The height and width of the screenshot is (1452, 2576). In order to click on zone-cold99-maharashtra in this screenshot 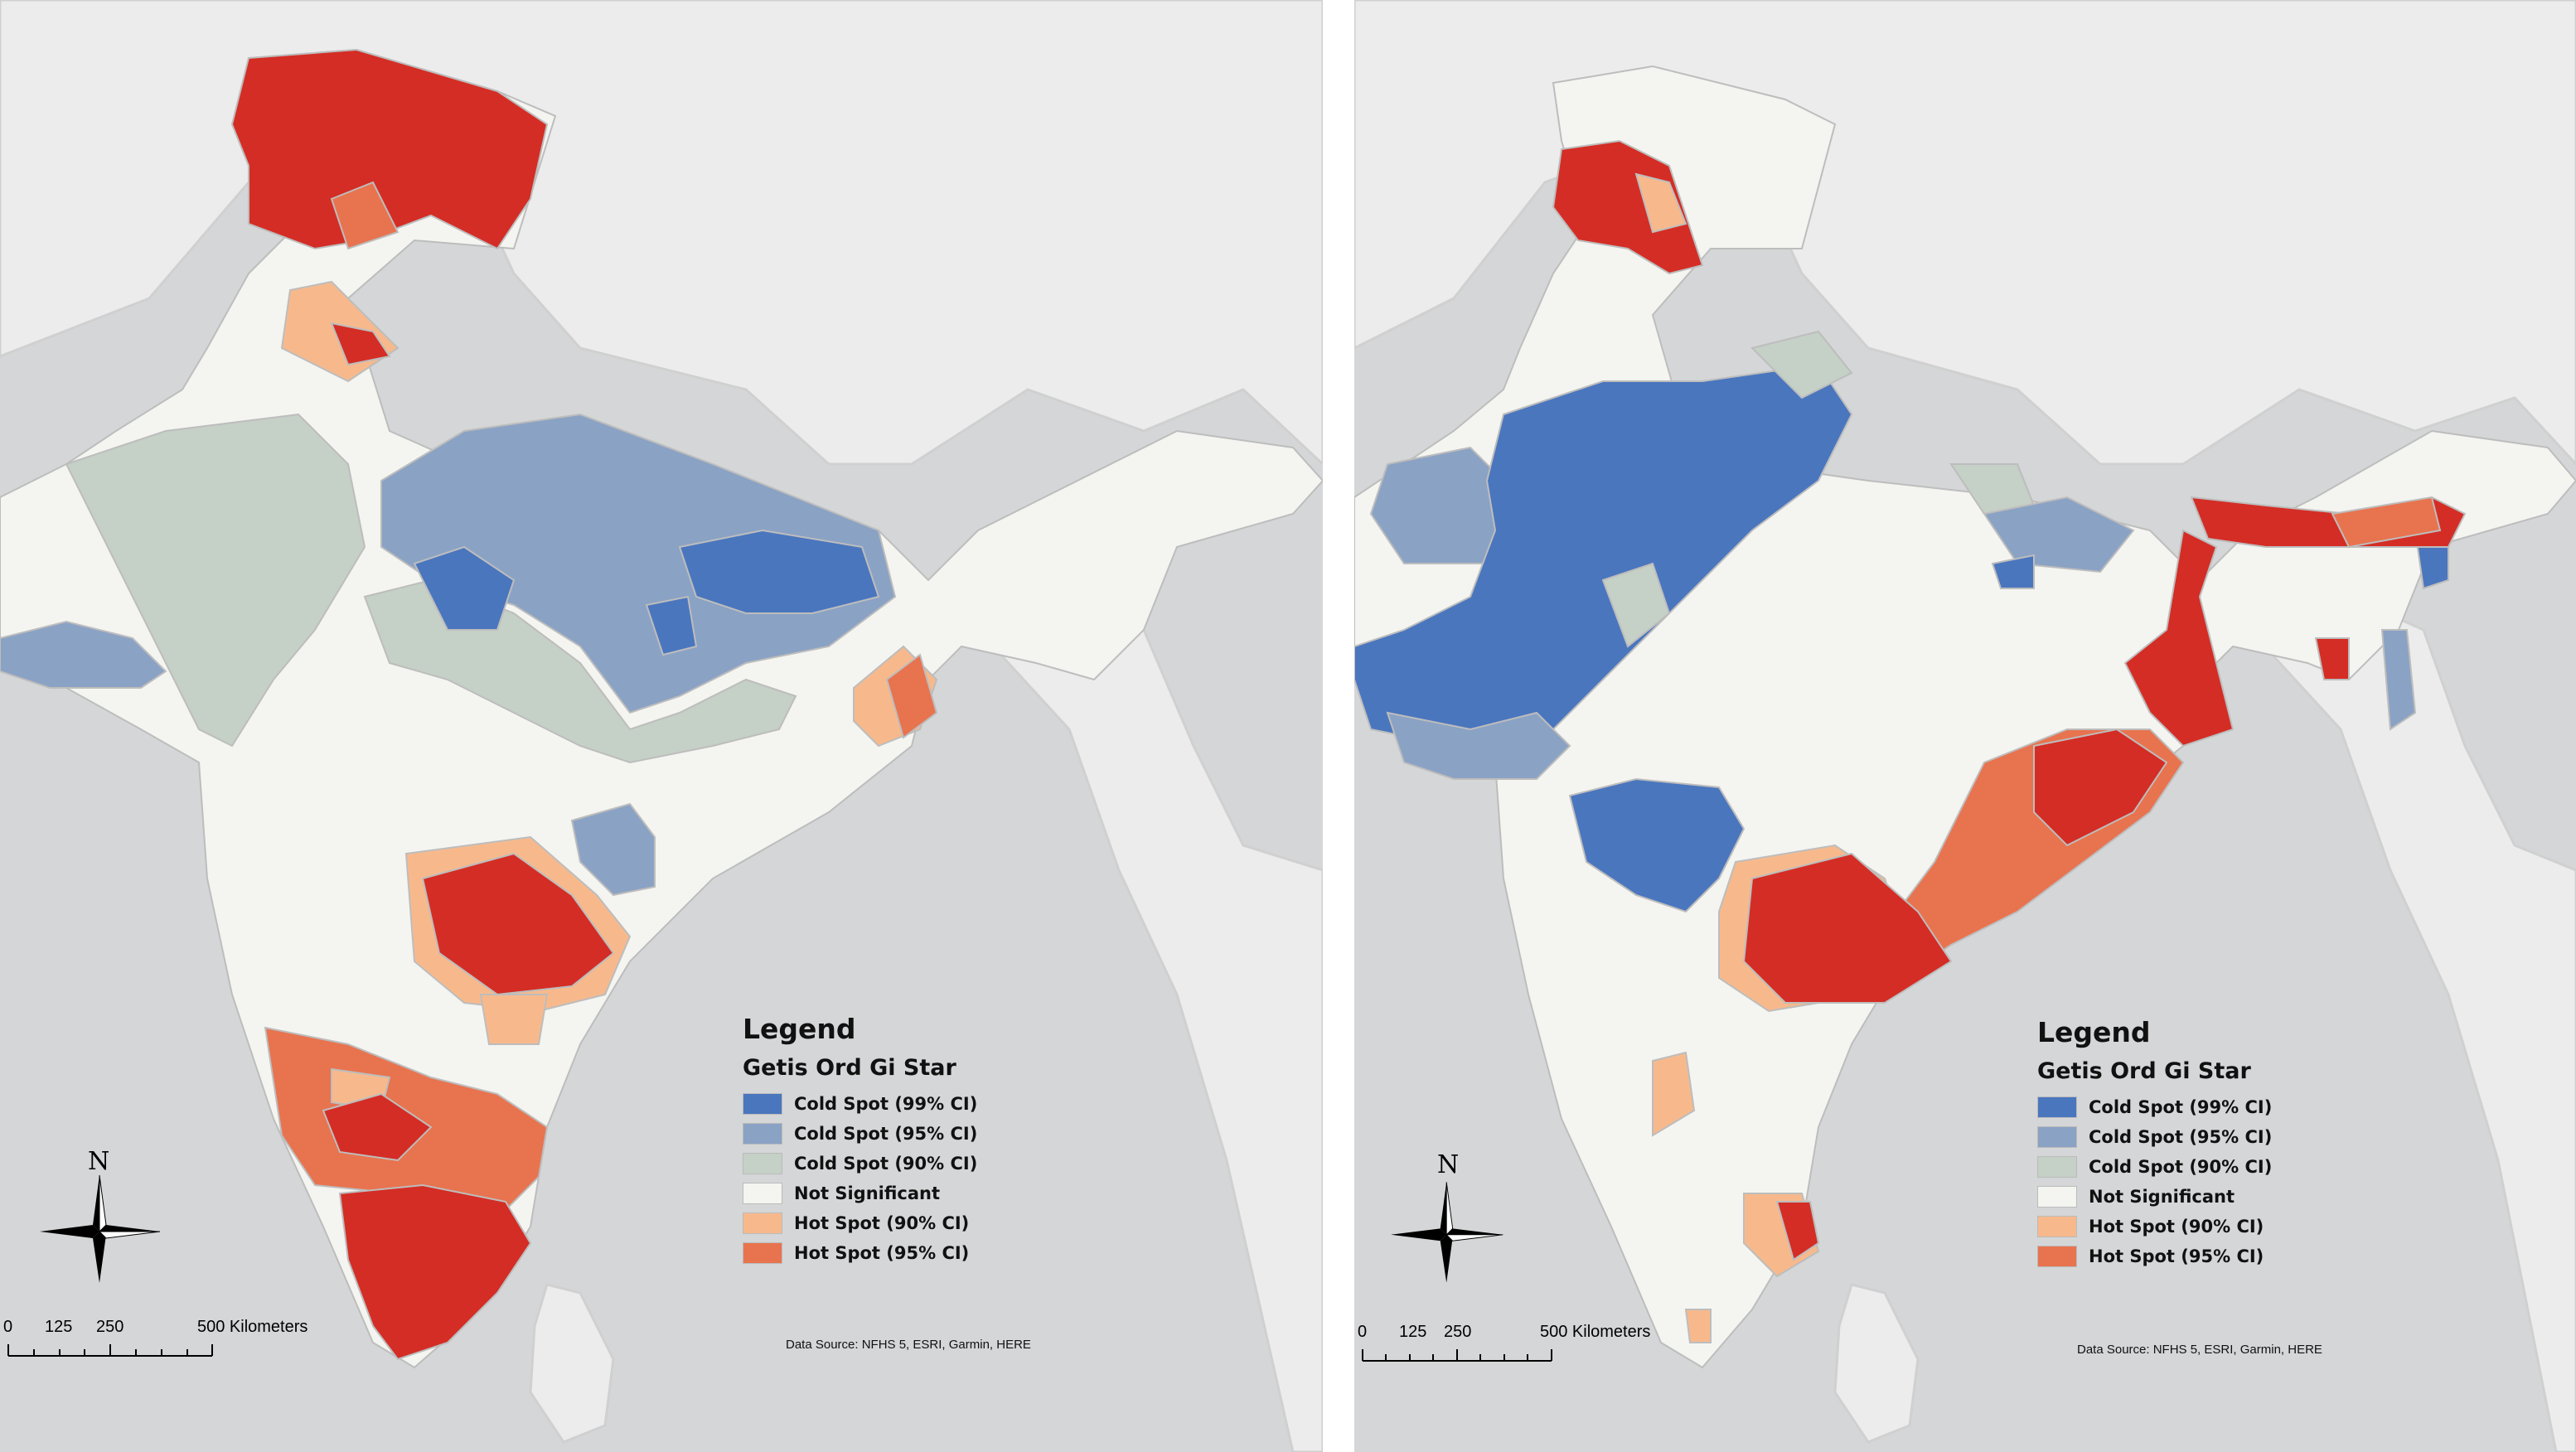, I will do `click(1657, 845)`.